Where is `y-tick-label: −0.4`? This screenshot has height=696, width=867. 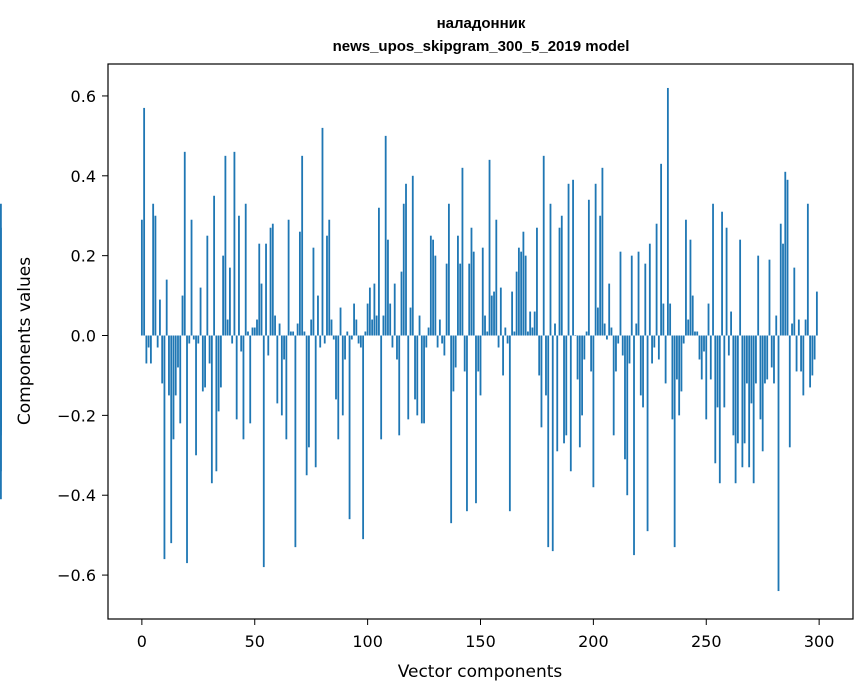 y-tick-label: −0.4 is located at coordinates (76, 495).